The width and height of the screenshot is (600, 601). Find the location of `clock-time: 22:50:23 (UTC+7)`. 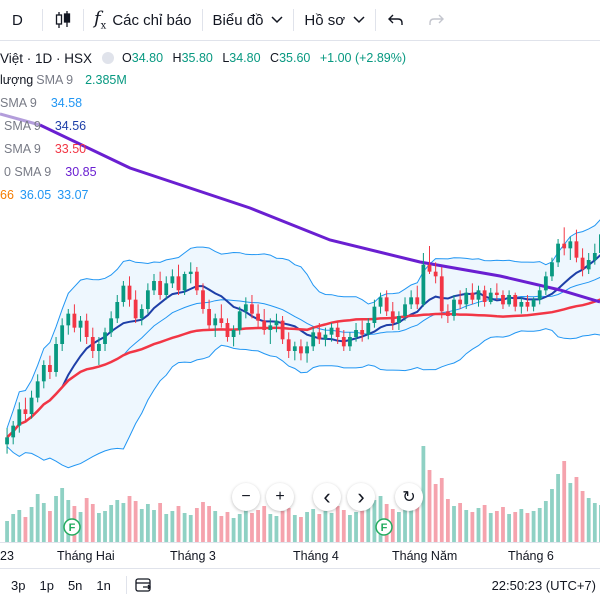

clock-time: 22:50:23 (UTC+7) is located at coordinates (543, 585).